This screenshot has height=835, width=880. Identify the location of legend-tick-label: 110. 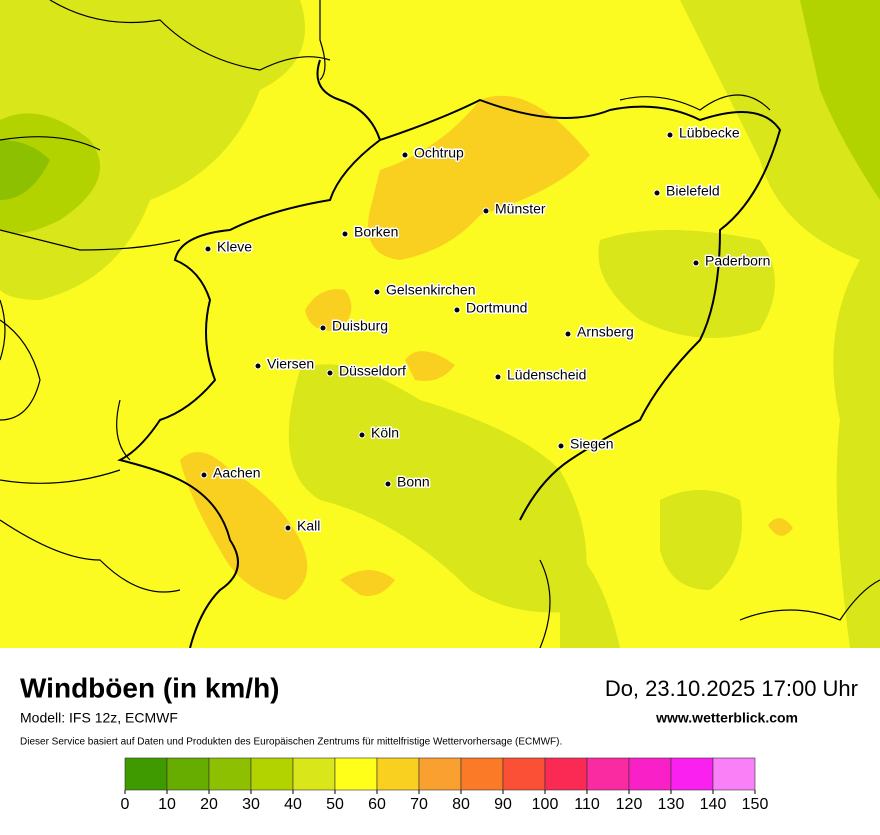
(587, 804).